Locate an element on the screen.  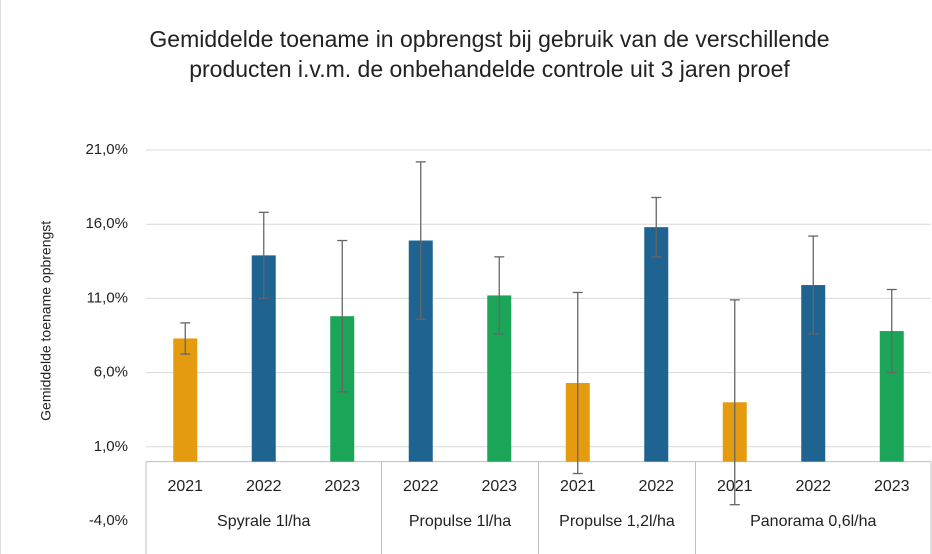
group-label: Propulse 1,2l/ha is located at coordinates (617, 521).